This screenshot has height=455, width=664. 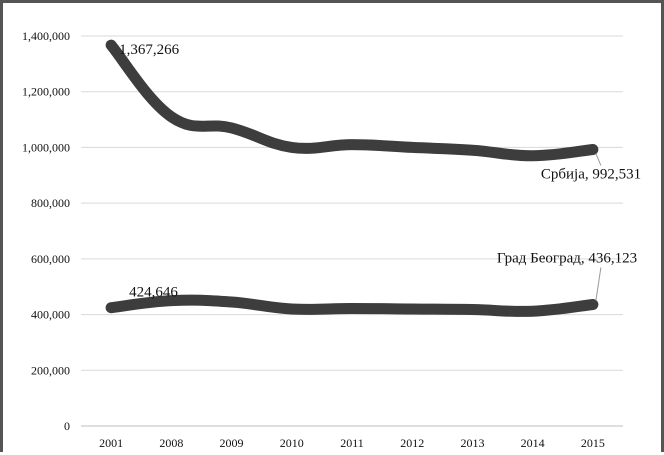 I want to click on y-tick-label: 400,000, so click(x=50, y=315).